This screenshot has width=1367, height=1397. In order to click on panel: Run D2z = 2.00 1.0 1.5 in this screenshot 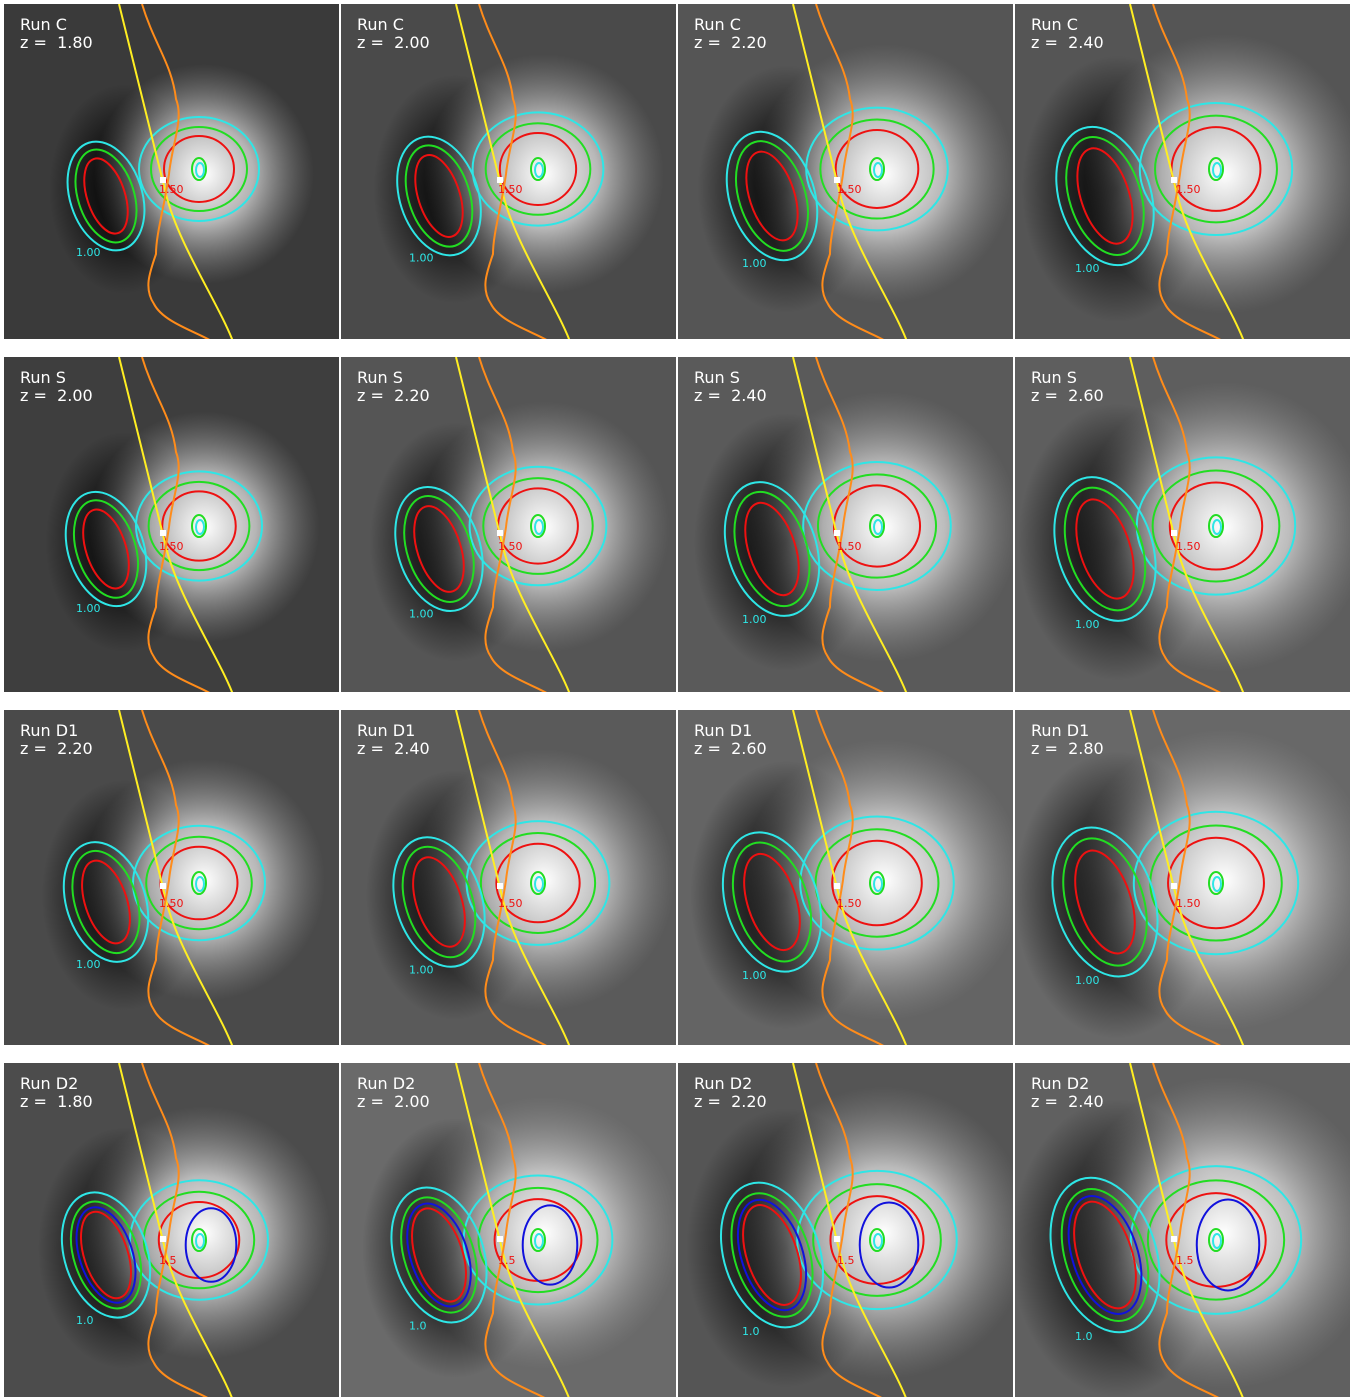, I will do `click(508, 1230)`.